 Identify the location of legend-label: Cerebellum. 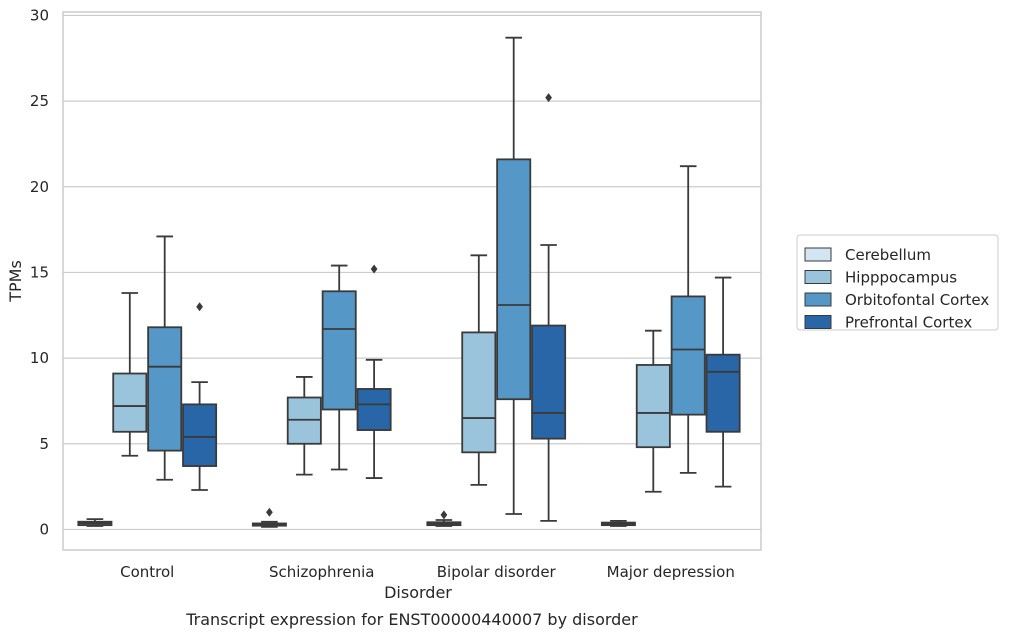
(888, 255).